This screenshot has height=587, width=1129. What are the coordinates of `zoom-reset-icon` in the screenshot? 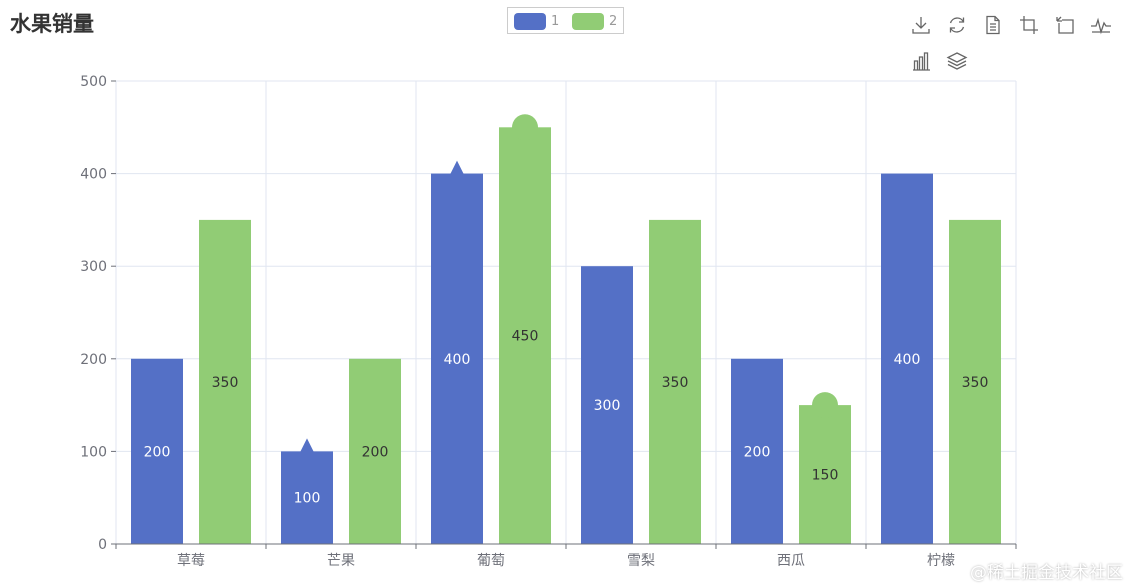 It's located at (1065, 25).